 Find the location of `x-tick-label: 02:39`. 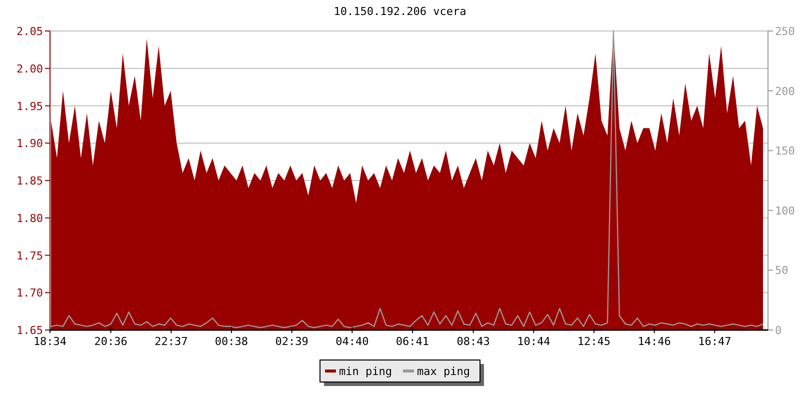

x-tick-label: 02:39 is located at coordinates (291, 341).